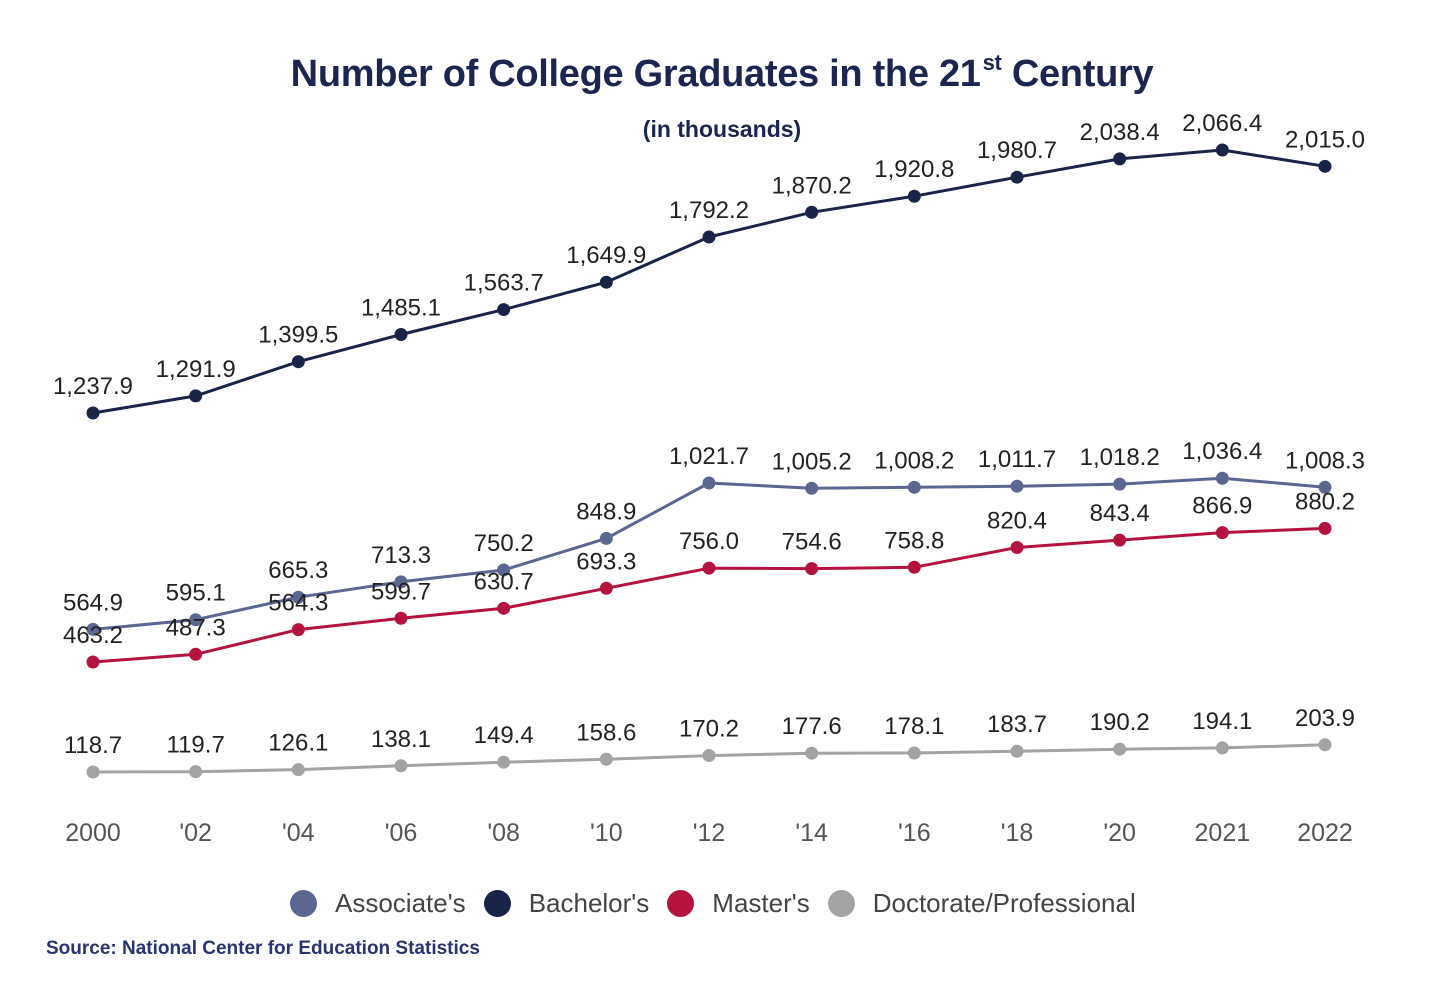 Image resolution: width=1456 pixels, height=1002 pixels. What do you see at coordinates (504, 543) in the screenshot?
I see `data-label-associates: 750.2` at bounding box center [504, 543].